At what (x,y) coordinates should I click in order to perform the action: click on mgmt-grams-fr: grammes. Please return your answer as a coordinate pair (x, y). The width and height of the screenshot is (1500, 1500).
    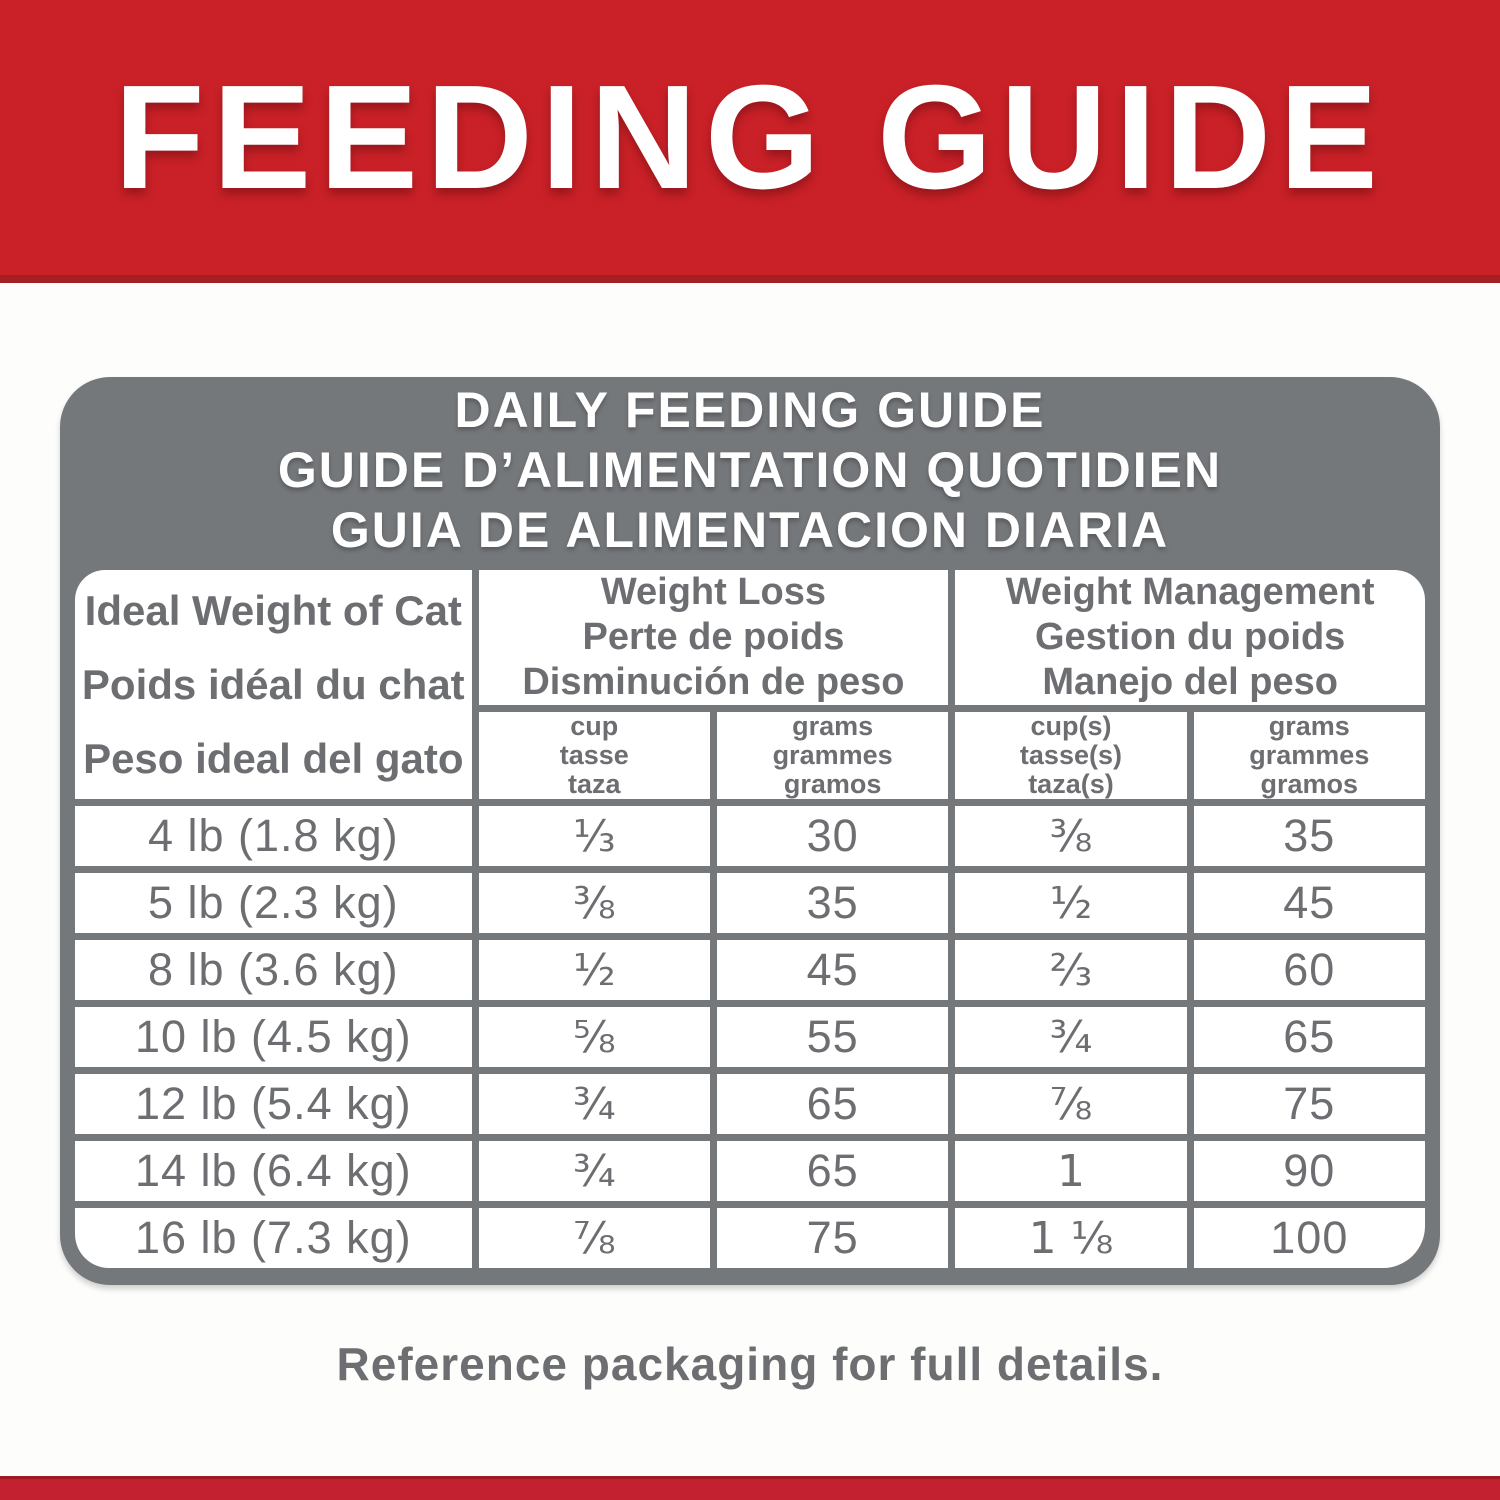
    Looking at the image, I should click on (1309, 755).